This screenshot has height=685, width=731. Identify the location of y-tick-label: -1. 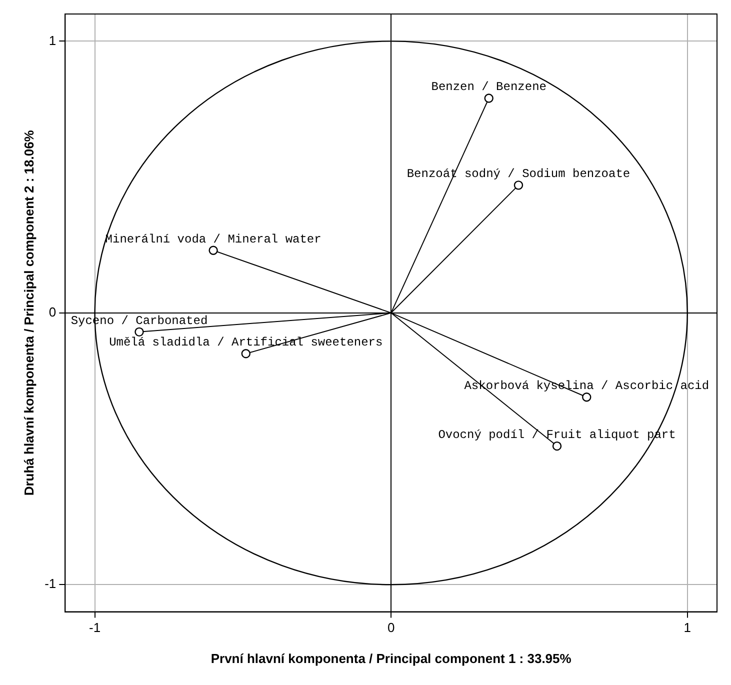
(50, 584).